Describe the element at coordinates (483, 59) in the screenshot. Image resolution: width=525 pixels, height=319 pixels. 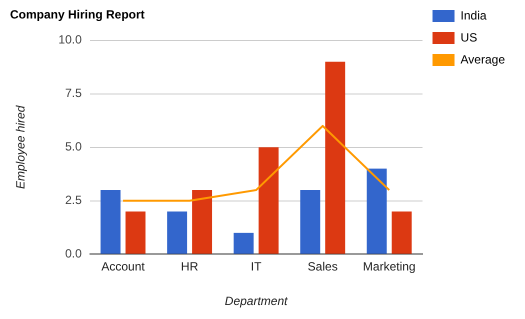
I see `legend-label: Average` at that location.